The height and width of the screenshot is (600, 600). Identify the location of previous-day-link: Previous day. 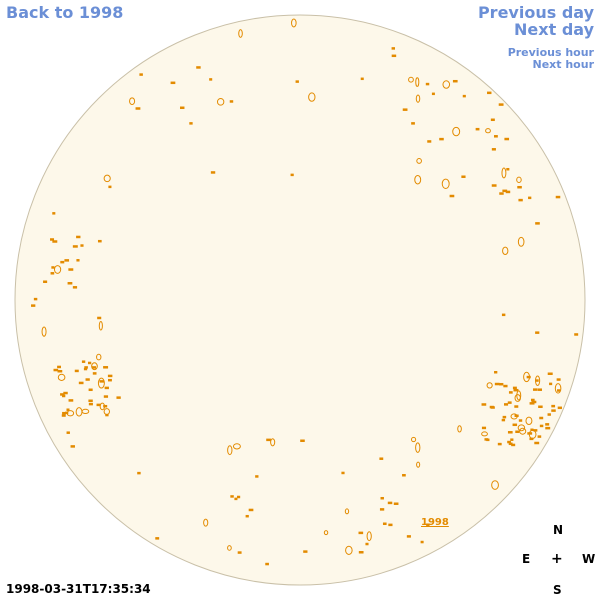
(535, 12).